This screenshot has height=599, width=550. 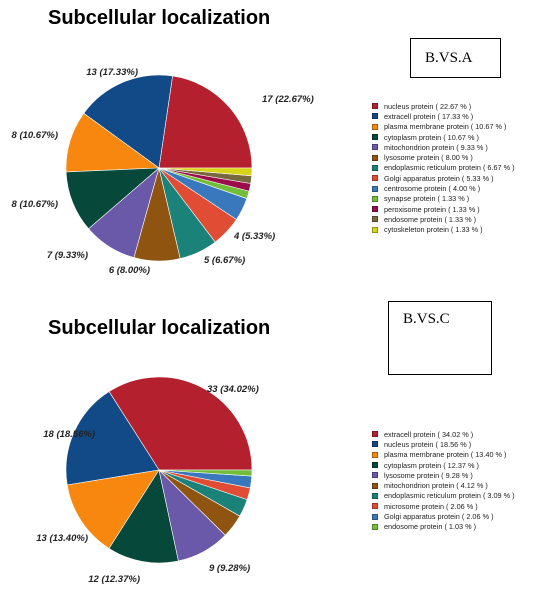 What do you see at coordinates (449, 168) in the screenshot?
I see `legend-label: endoplasmic reticulum protein ( 6.67 % )` at bounding box center [449, 168].